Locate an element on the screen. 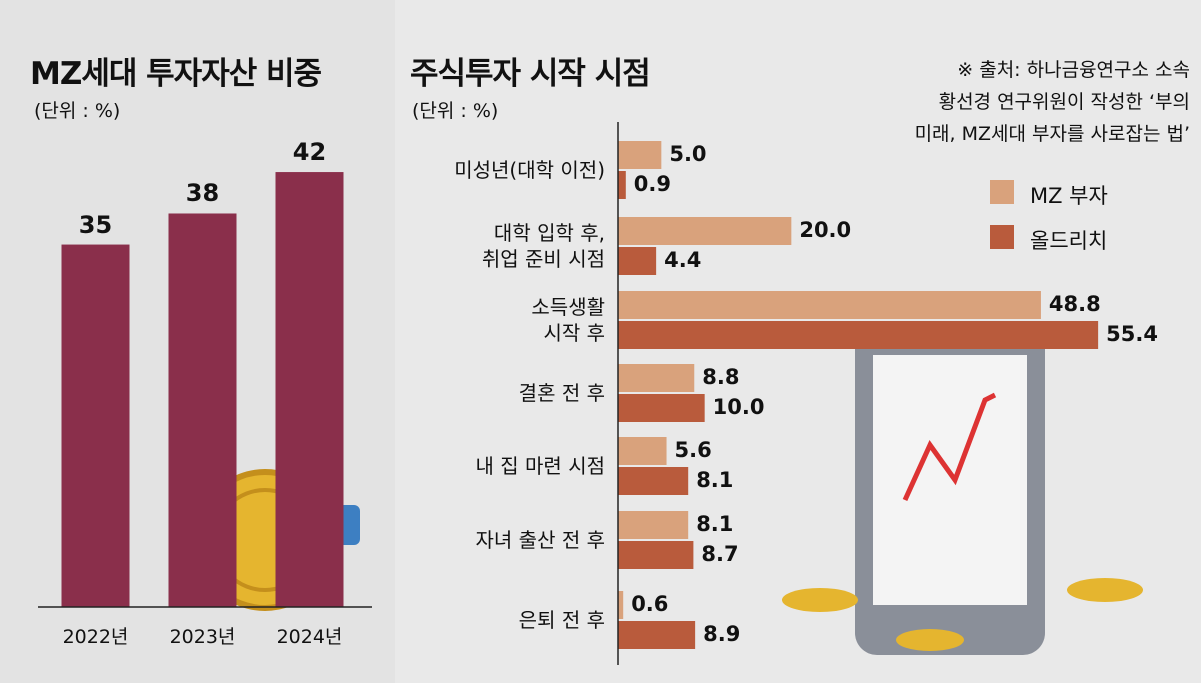 The image size is (1201, 683). value-label: 55.4 is located at coordinates (1132, 334).